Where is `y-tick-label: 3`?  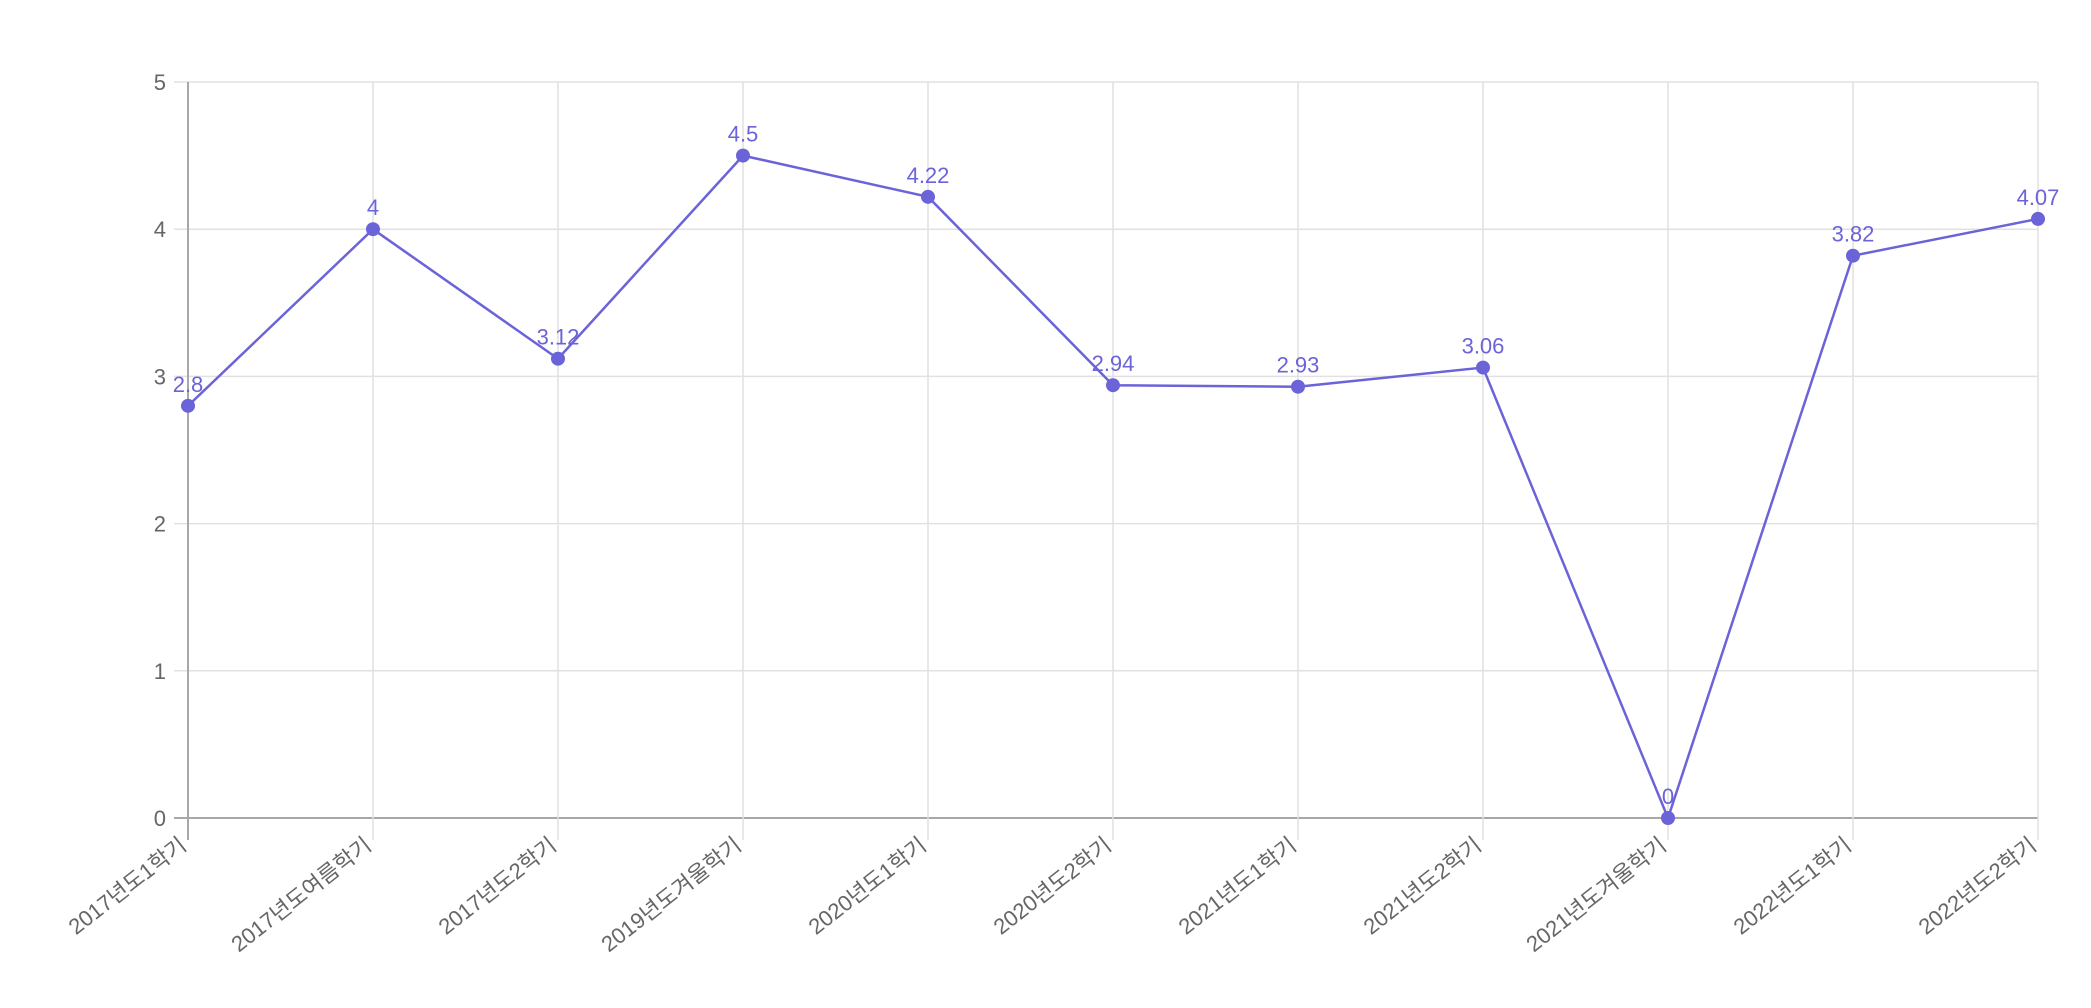
y-tick-label: 3 is located at coordinates (160, 376).